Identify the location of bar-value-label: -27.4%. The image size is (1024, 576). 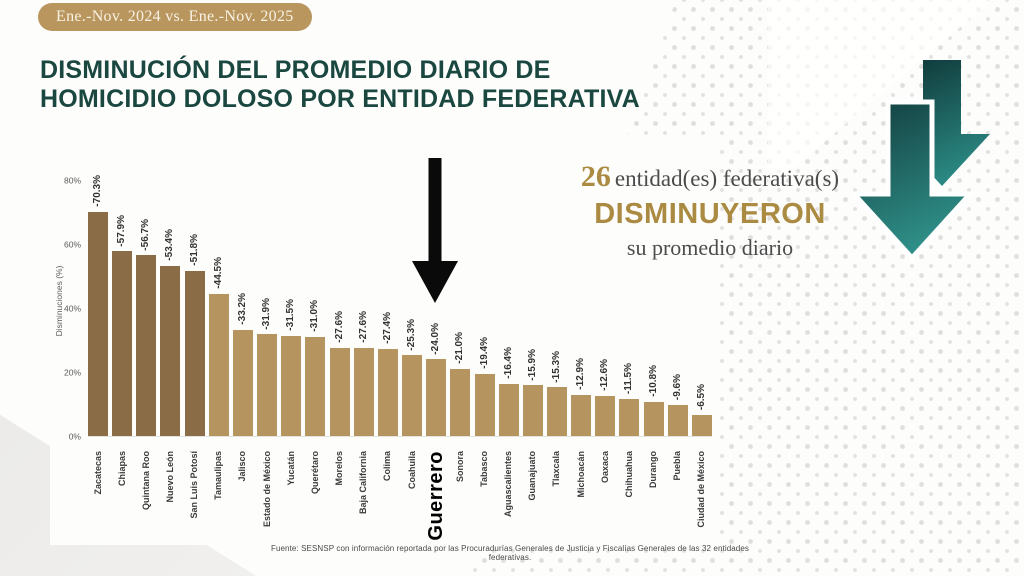
(387, 327).